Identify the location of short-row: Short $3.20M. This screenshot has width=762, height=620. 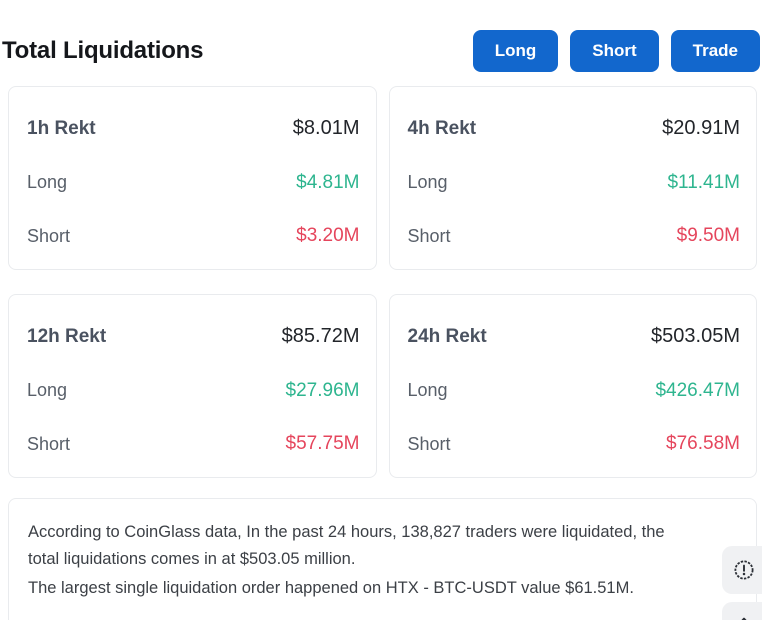
(193, 236).